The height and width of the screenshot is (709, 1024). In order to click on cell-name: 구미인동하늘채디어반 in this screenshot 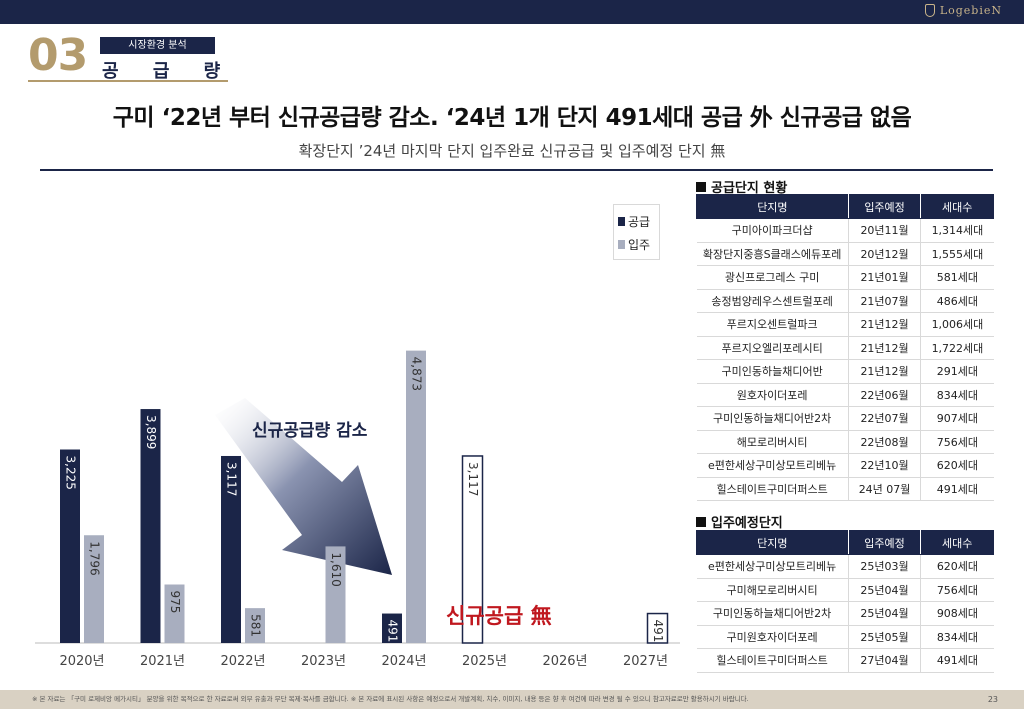, I will do `click(772, 371)`.